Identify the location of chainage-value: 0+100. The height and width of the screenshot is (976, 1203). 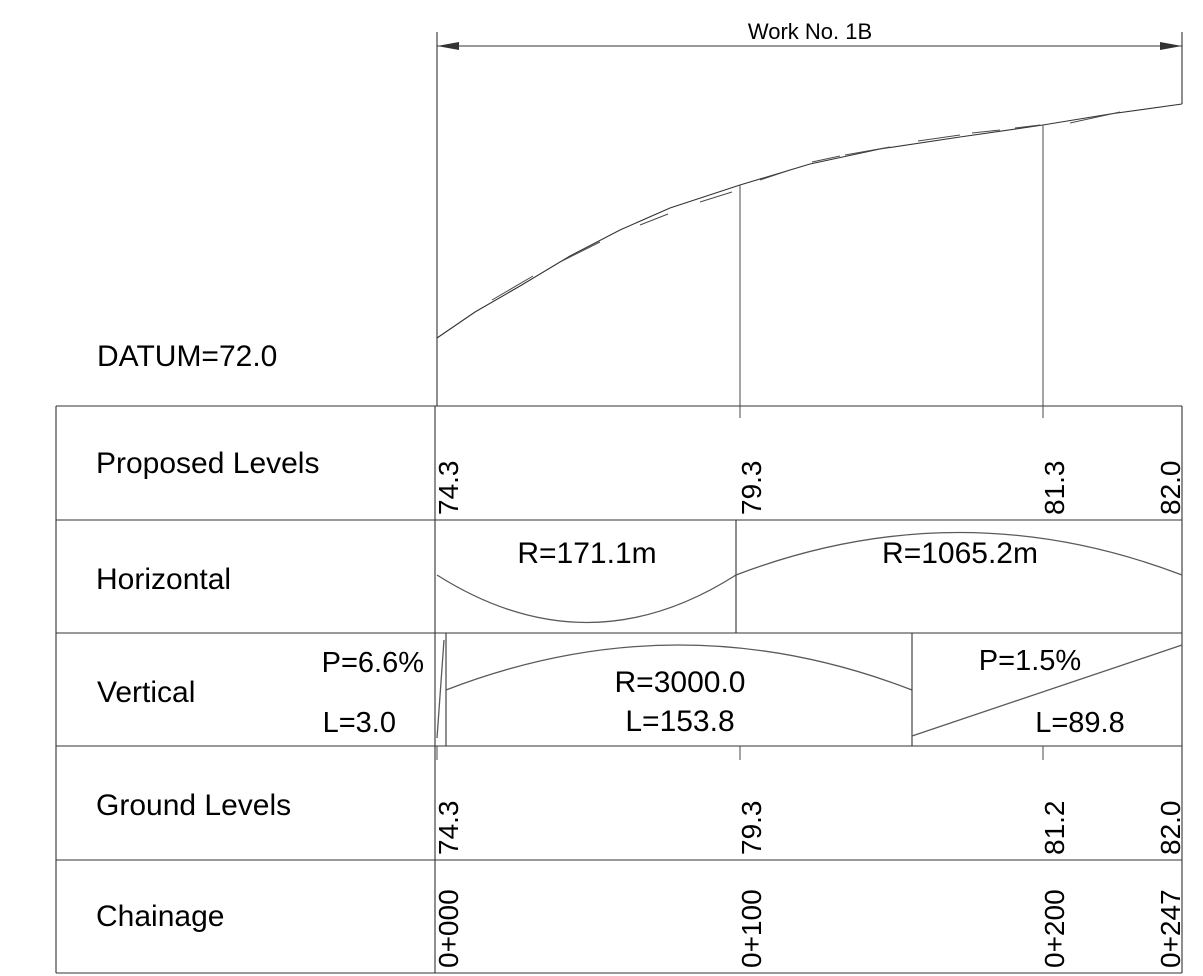
(751, 928).